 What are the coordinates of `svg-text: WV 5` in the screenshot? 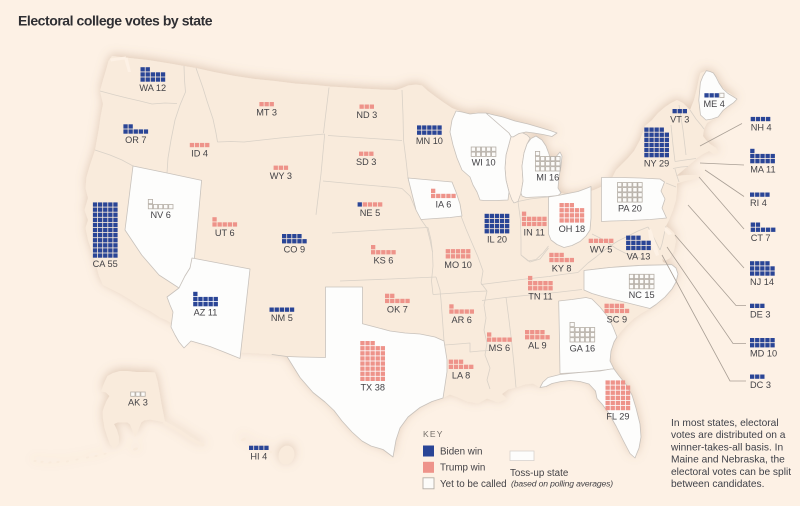 It's located at (601, 249).